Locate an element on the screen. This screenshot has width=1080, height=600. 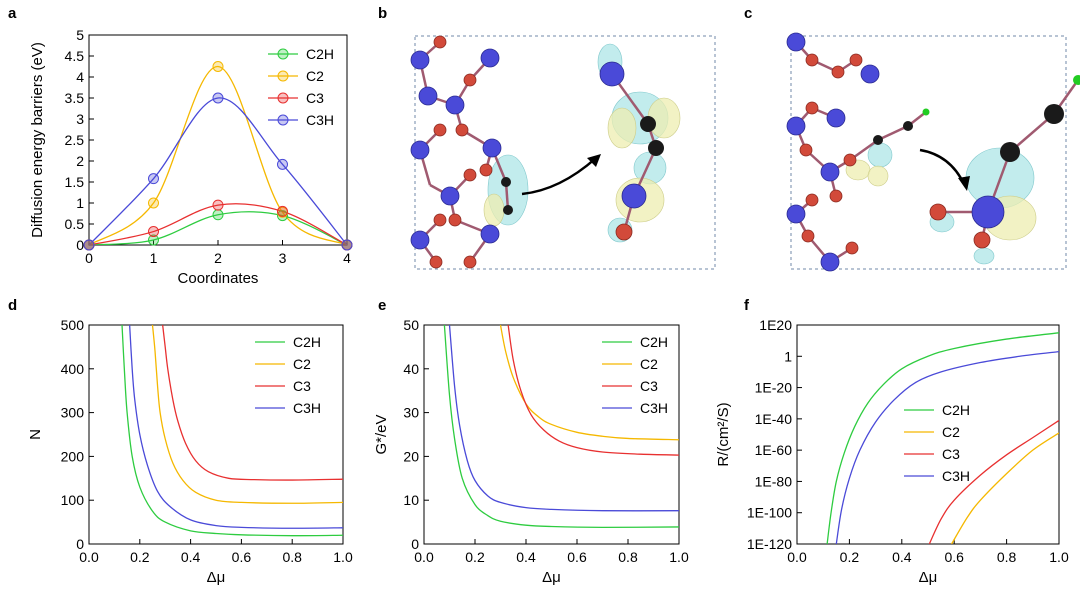
panel-b-lattice is located at coordinates (537, 152).